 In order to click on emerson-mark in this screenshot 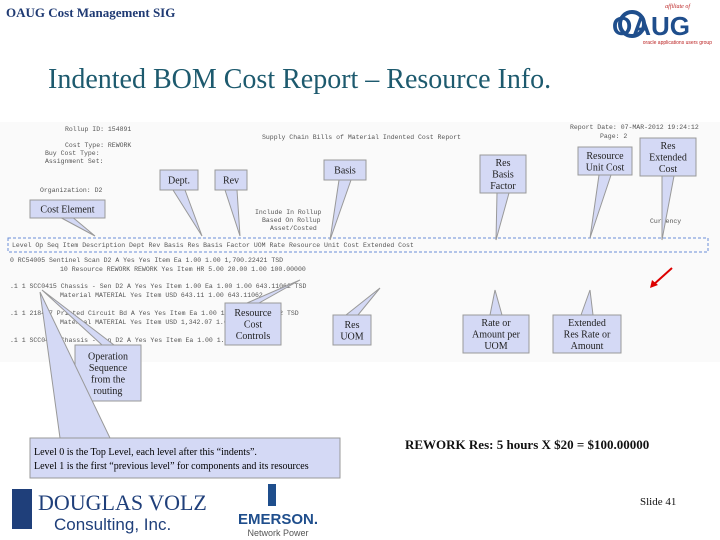, I will do `click(272, 495)`.